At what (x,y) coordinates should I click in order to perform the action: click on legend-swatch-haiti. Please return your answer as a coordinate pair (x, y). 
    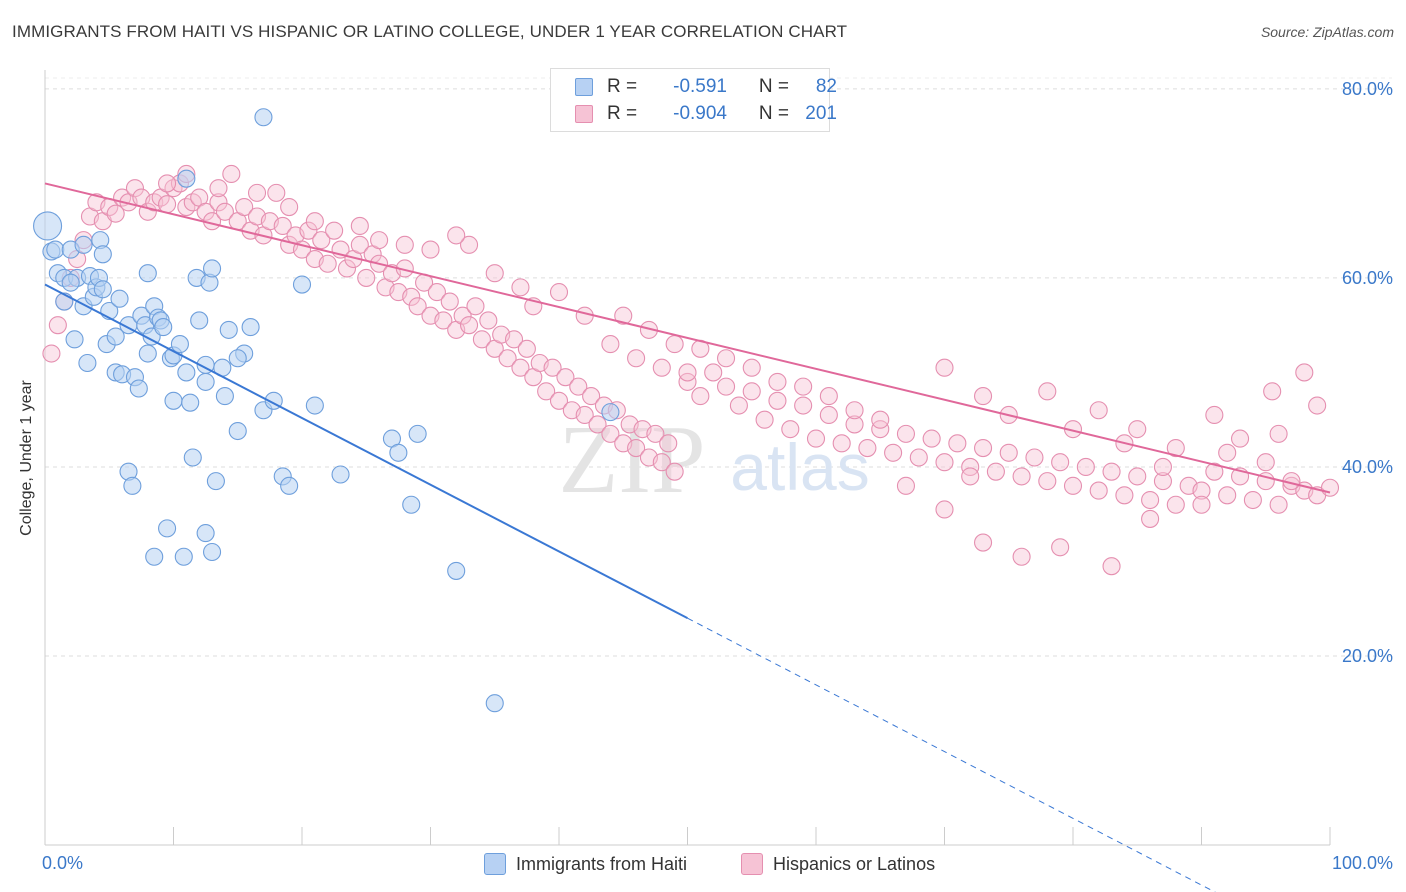
    Looking at the image, I should click on (584, 87).